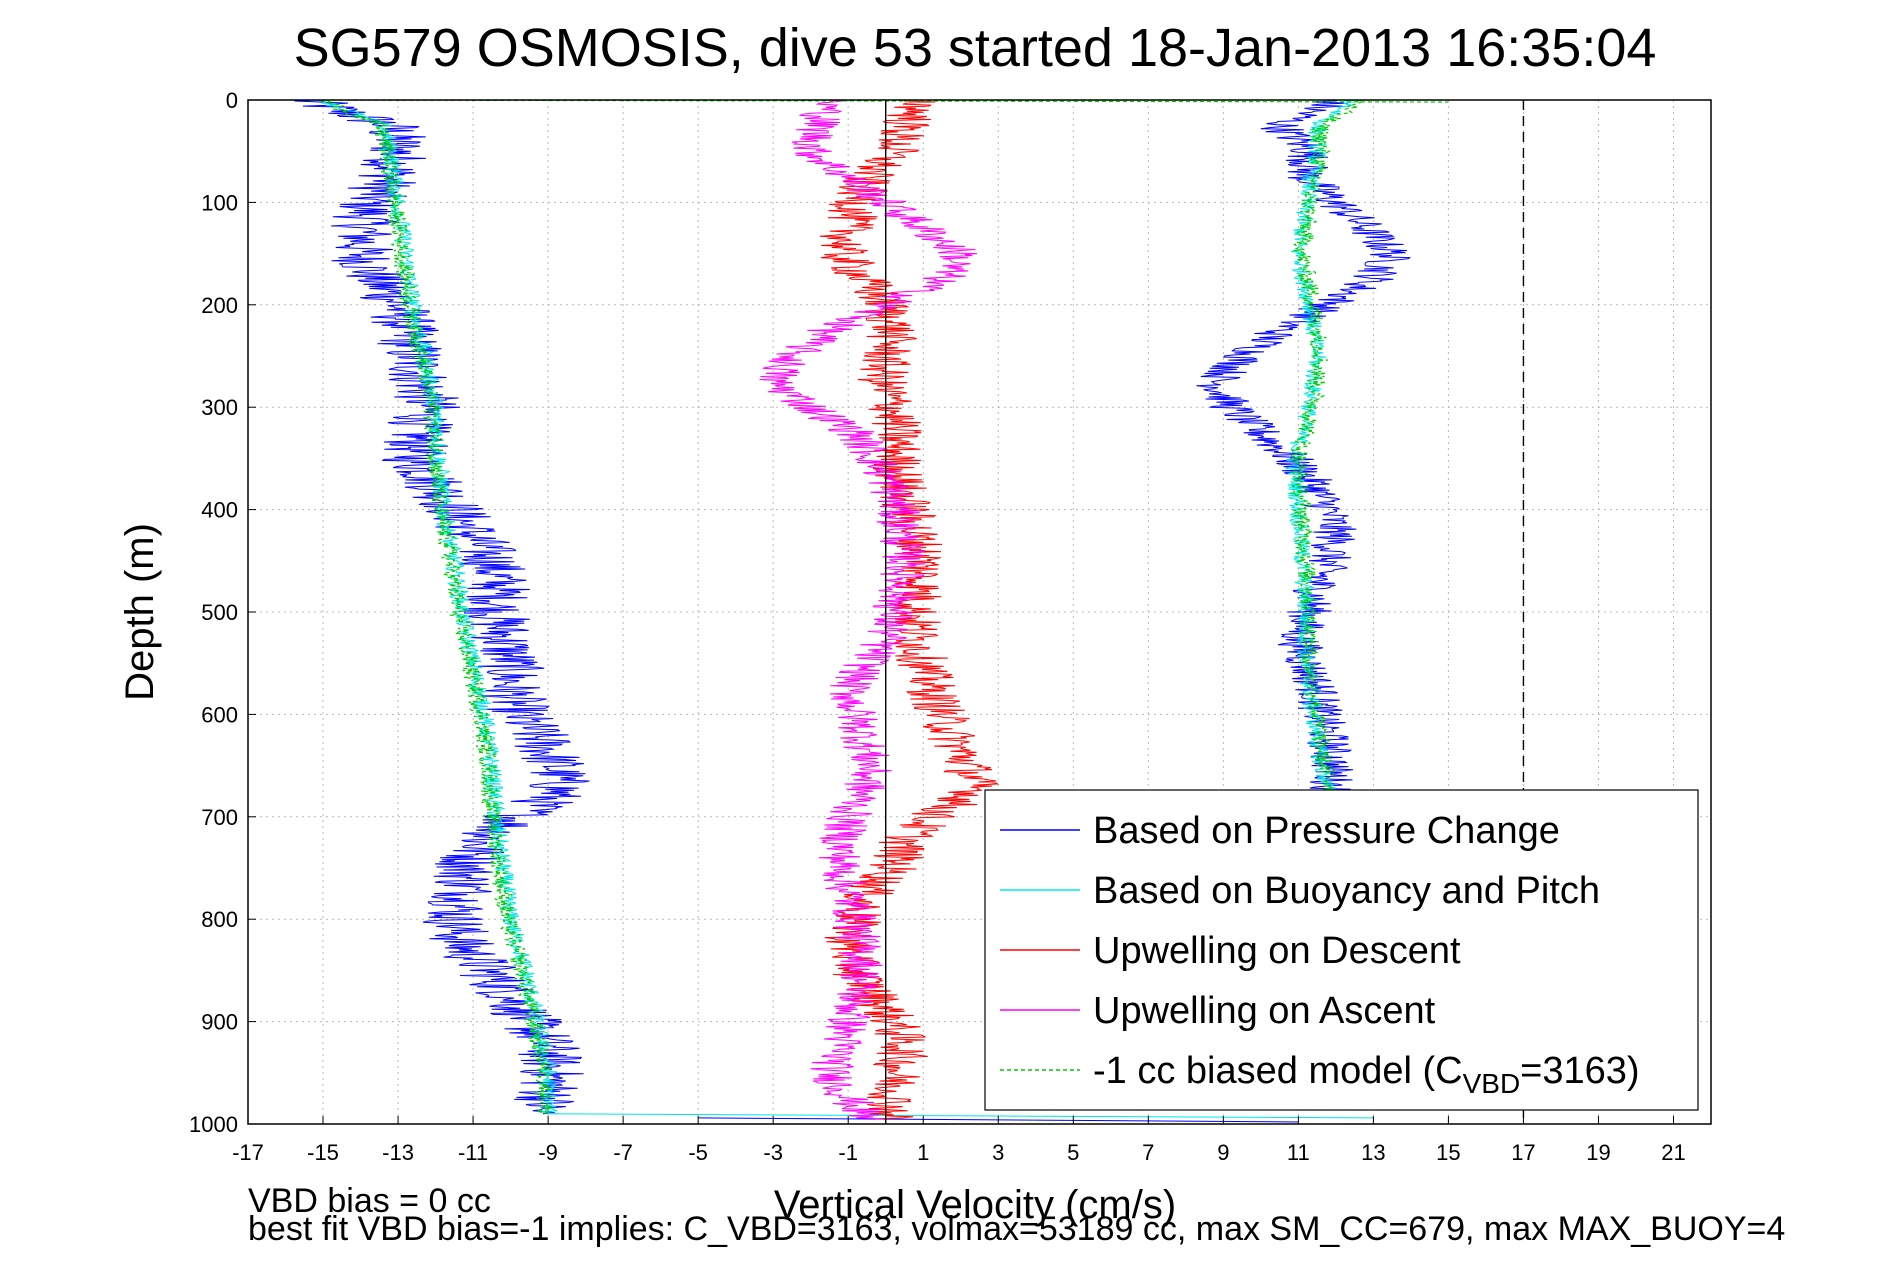 The image size is (1891, 1262). I want to click on series-upwelling-on-descent, so click(909, 610).